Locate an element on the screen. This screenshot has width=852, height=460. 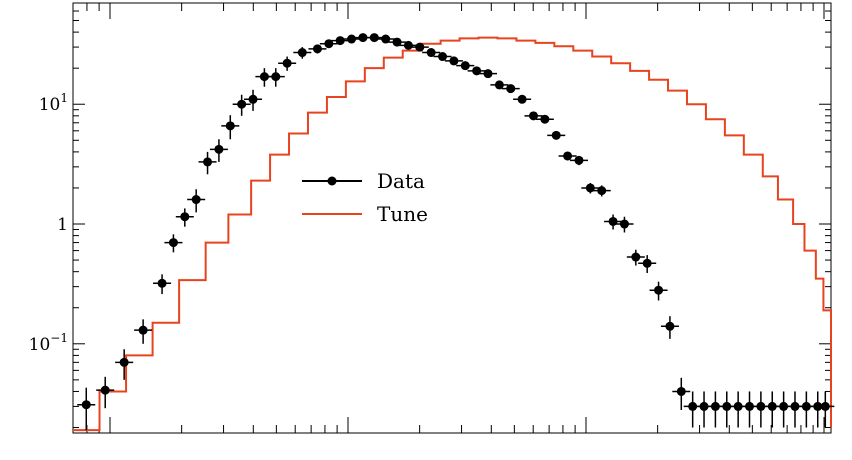
legend: Data Tune is located at coordinates (365, 197).